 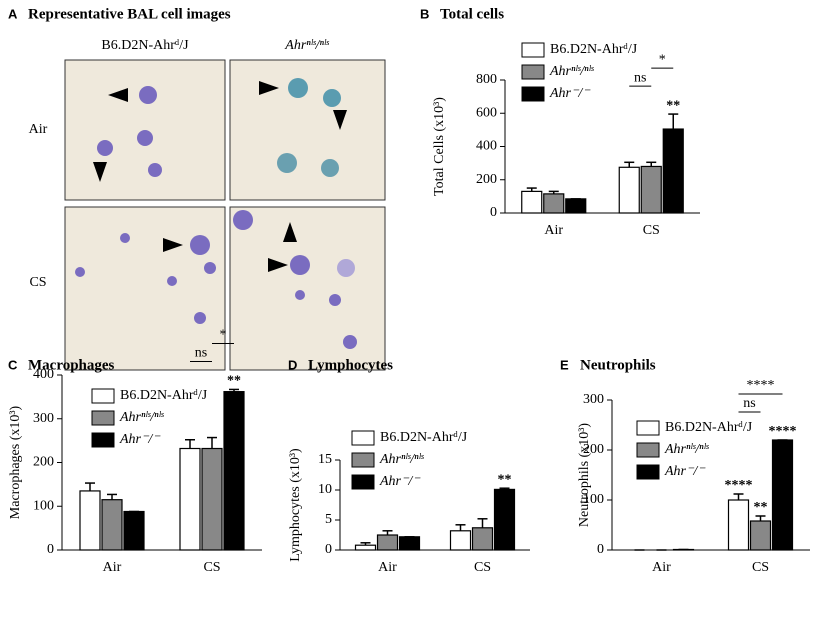 I want to click on chart-title: Neutrophils, so click(x=618, y=365).